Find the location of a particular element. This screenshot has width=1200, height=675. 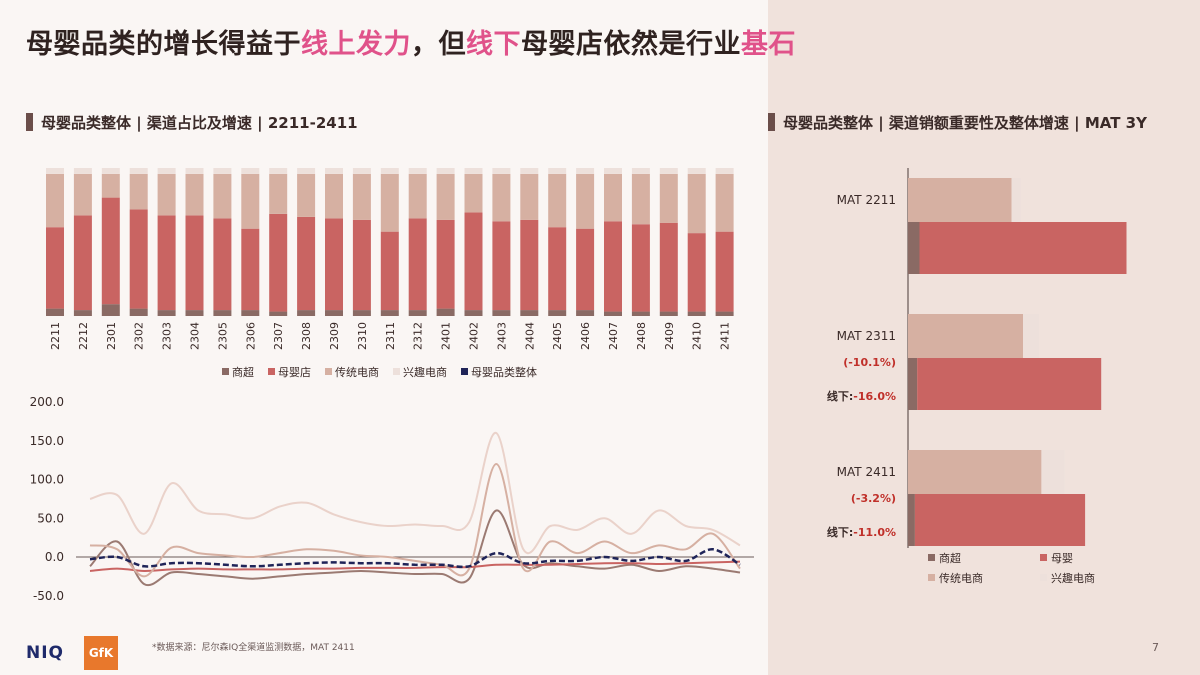

title-part-4: 母婴店依然是行业 is located at coordinates (631, 44).